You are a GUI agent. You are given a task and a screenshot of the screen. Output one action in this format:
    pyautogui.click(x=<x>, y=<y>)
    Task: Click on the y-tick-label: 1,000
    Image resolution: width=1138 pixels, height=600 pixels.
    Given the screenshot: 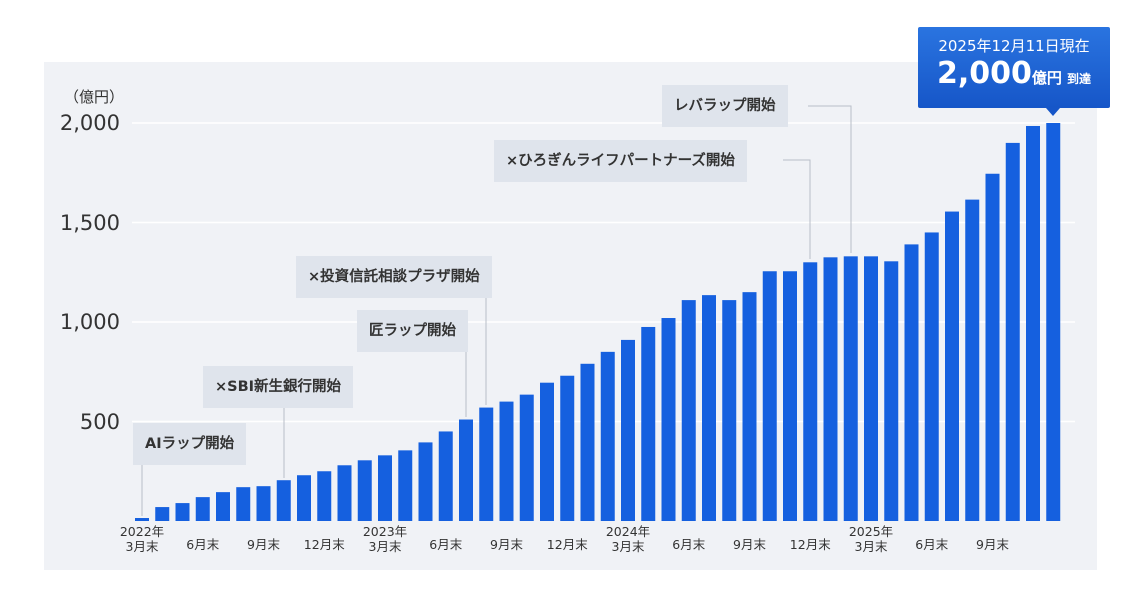 What is the action you would take?
    pyautogui.click(x=89, y=322)
    